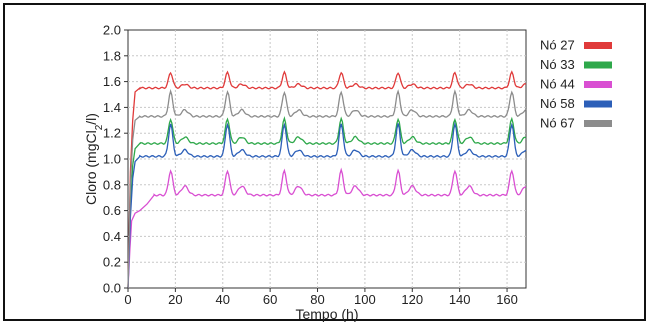 The height and width of the screenshot is (325, 652). Describe the element at coordinates (112, 159) in the screenshot. I see `y-tick-label: 1.0` at that location.